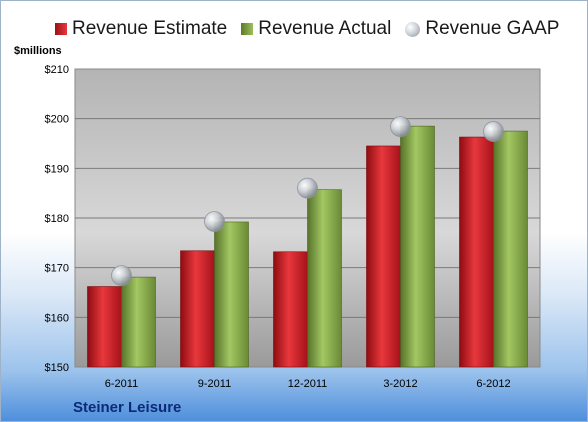 The width and height of the screenshot is (588, 422). What do you see at coordinates (325, 28) in the screenshot?
I see `legend-label-actual: Revenue Actual` at bounding box center [325, 28].